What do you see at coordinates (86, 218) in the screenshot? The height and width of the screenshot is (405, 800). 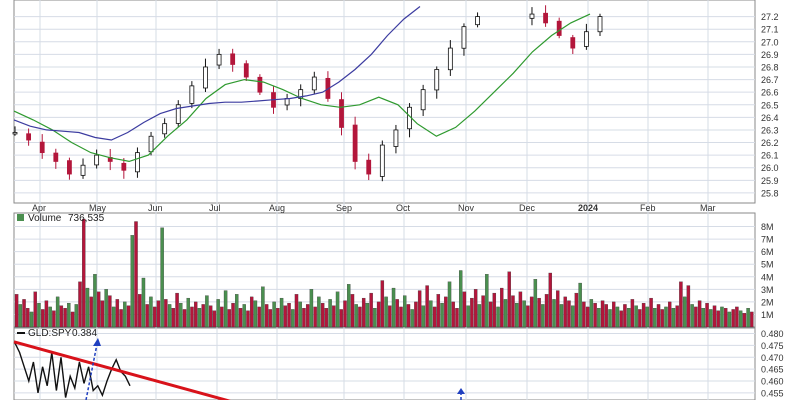 I see `volume-legend-value: 736,535` at bounding box center [86, 218].